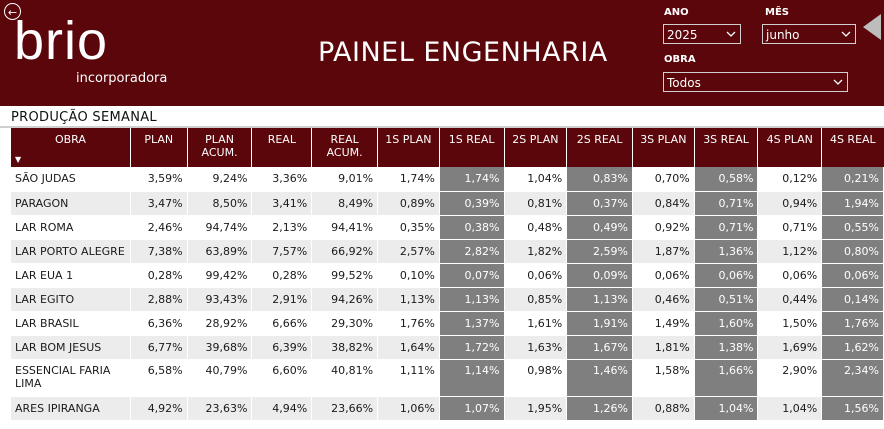  I want to click on mes-select: junho, so click(809, 34).